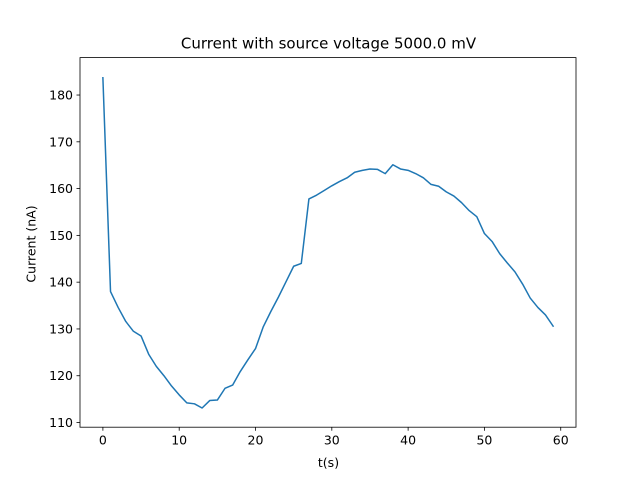  Describe the element at coordinates (103, 440) in the screenshot. I see `x-tick-label: 0` at that location.